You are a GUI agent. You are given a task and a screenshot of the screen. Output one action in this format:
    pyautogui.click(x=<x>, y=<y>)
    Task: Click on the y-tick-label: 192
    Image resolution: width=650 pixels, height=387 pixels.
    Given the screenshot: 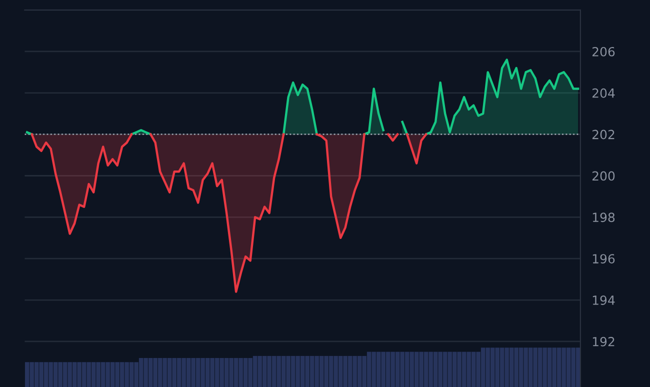 What is the action you would take?
    pyautogui.click(x=603, y=341)
    